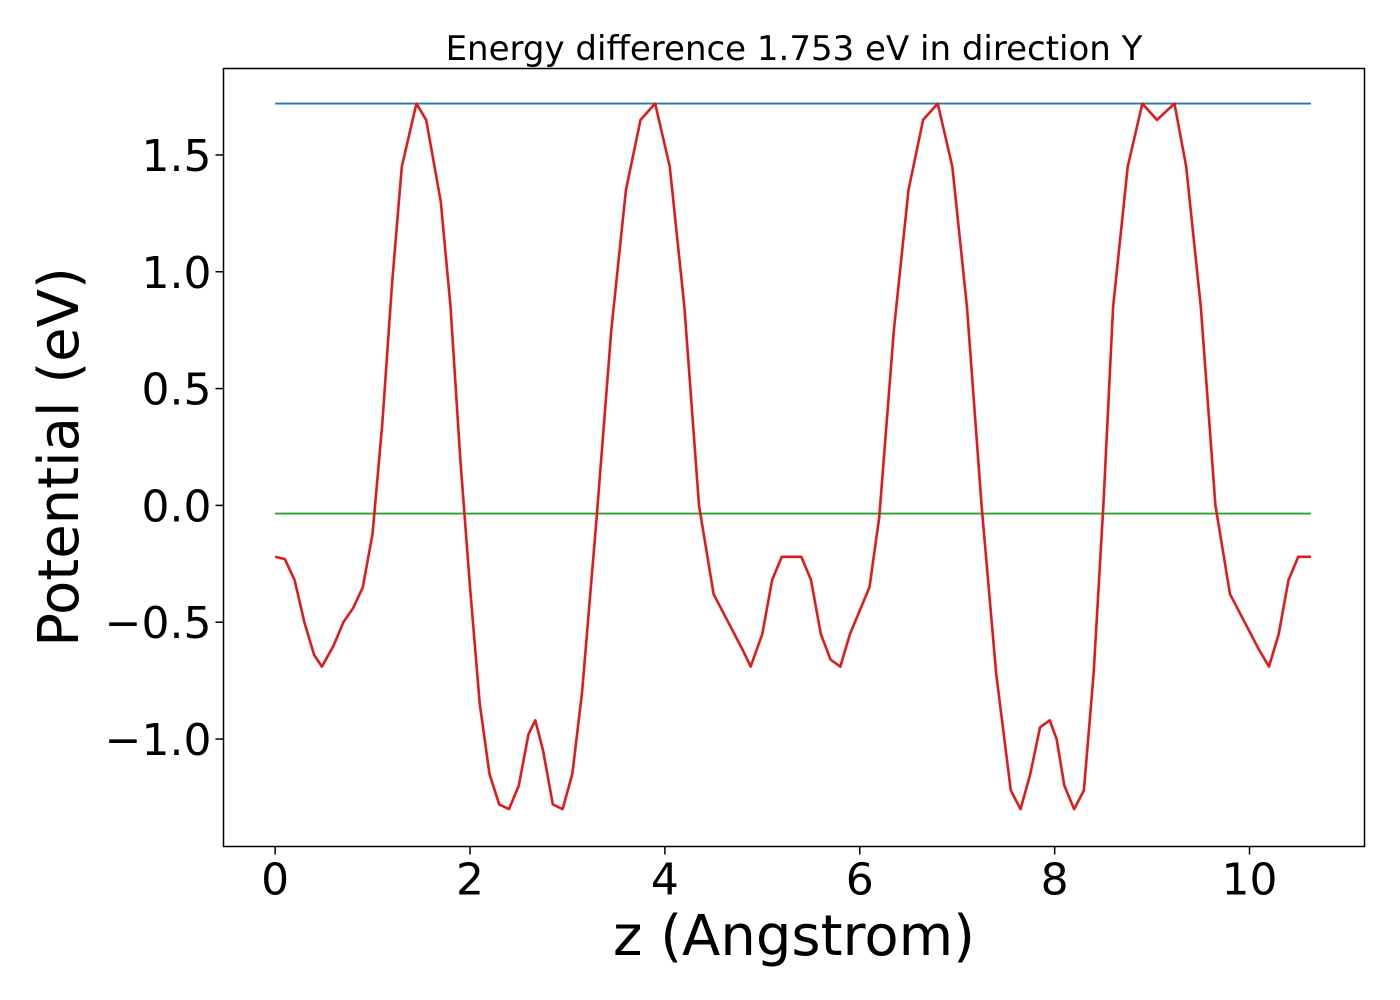 The height and width of the screenshot is (1000, 1400). What do you see at coordinates (794, 936) in the screenshot?
I see `x-axis-label: z (Angstrom)` at bounding box center [794, 936].